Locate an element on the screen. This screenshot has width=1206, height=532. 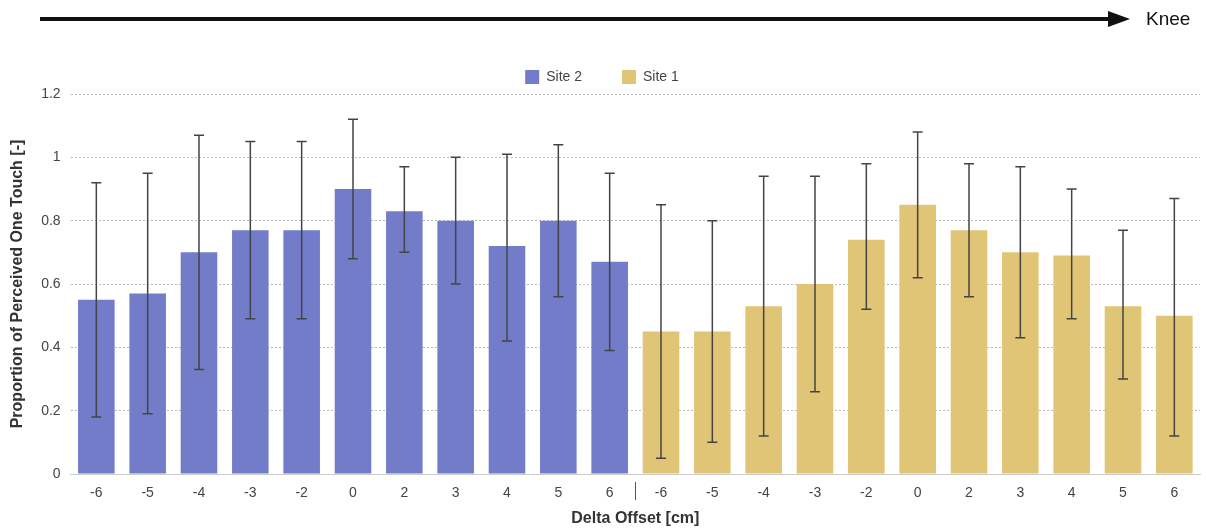
y-tick-label: 0.8 is located at coordinates (51, 219).